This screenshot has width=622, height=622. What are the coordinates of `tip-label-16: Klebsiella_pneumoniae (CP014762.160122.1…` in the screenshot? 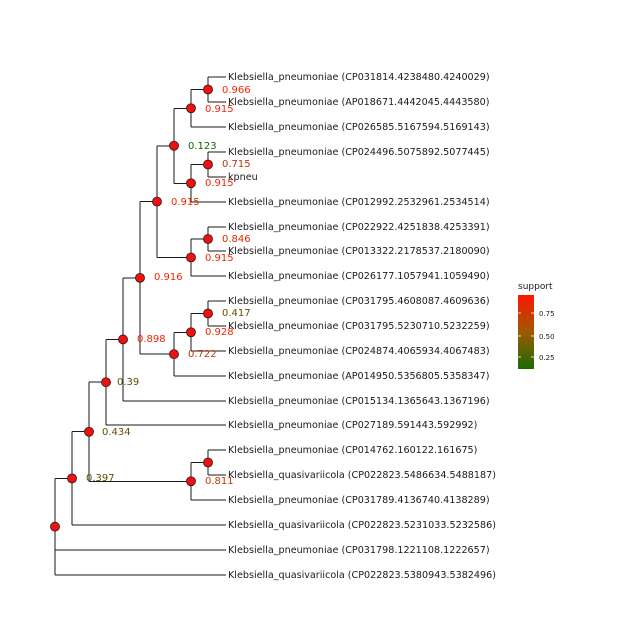 It's located at (352, 450).